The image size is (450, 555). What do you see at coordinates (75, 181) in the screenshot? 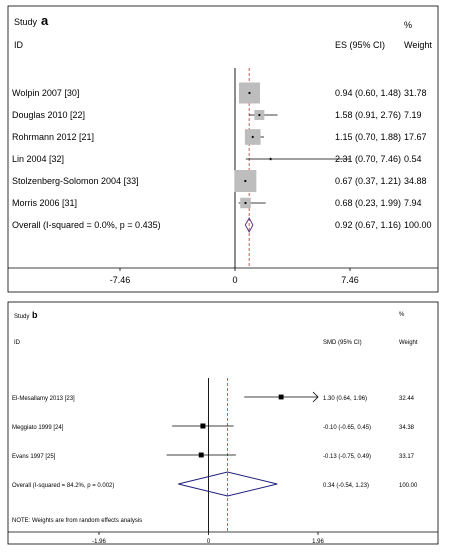
I see `panel-a-study-label: Stolzenberg-Solomon 2004 [33]` at bounding box center [75, 181].